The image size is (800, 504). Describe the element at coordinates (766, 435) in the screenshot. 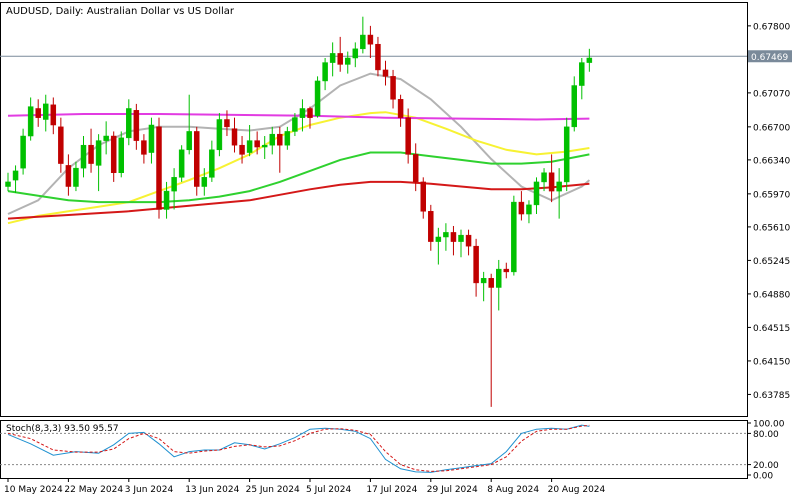

I see `stochastic-axis-label: 80.00` at that location.